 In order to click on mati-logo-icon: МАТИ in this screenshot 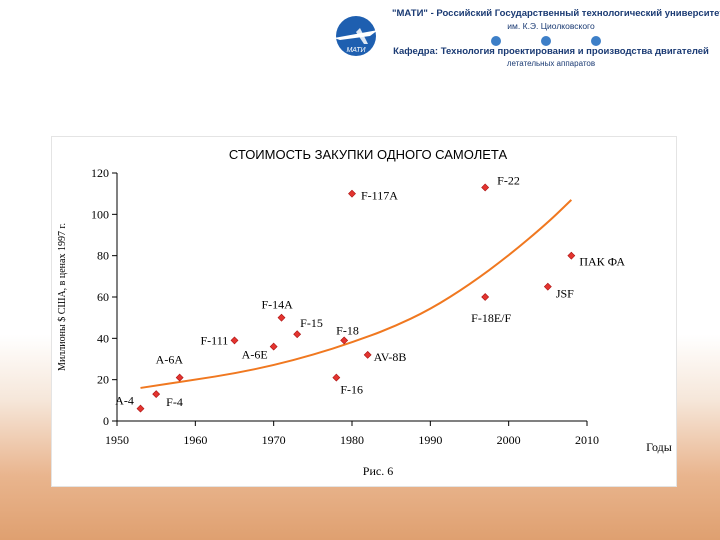, I will do `click(356, 36)`.